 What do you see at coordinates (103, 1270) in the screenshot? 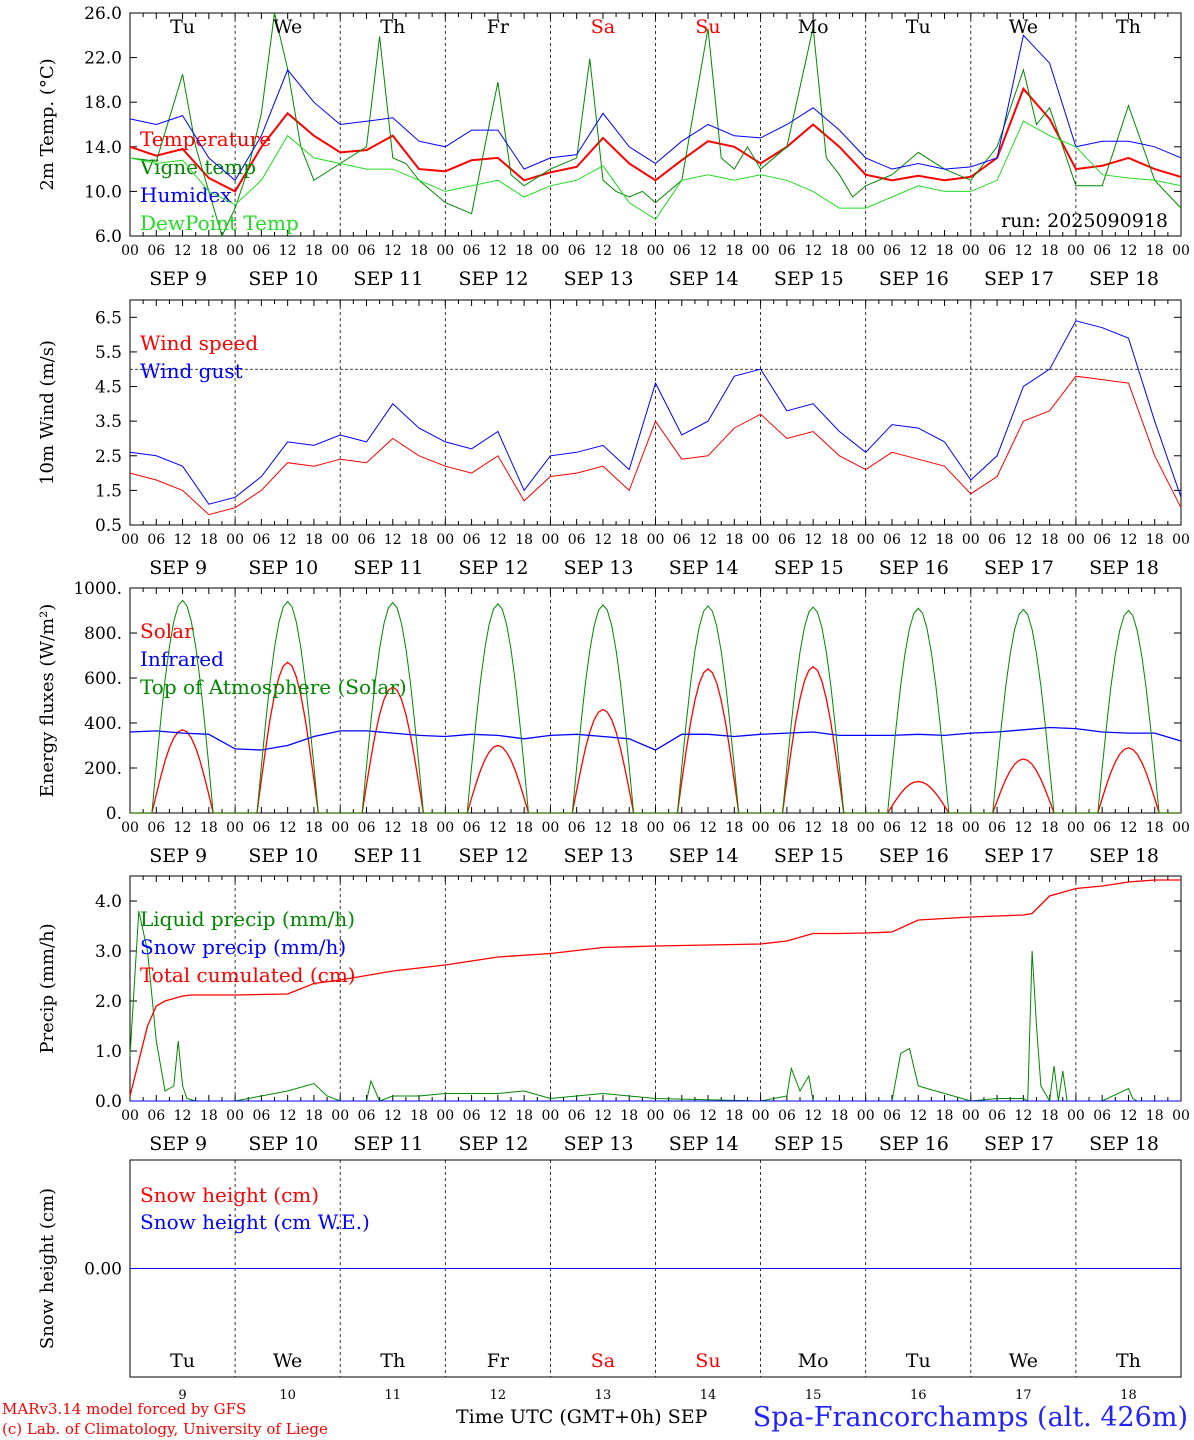
I see `y-tick-label: 0.00` at bounding box center [103, 1270].